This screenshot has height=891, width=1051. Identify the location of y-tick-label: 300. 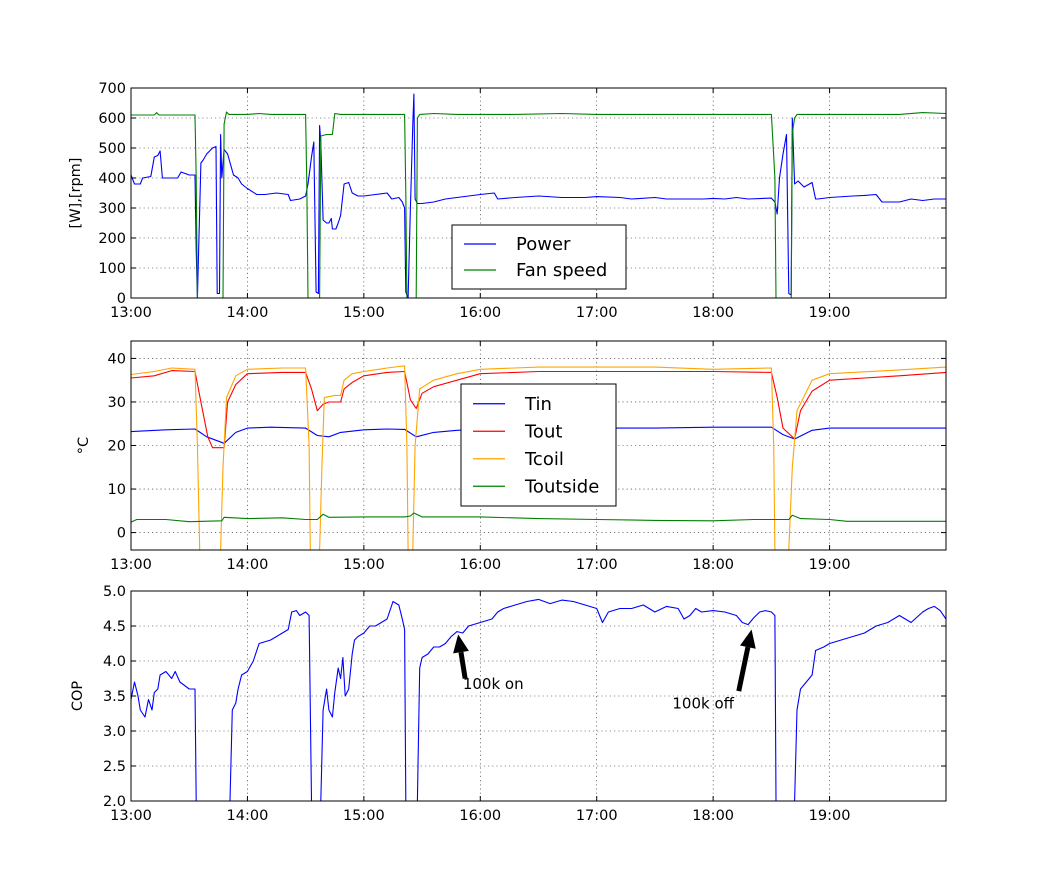
(112, 209).